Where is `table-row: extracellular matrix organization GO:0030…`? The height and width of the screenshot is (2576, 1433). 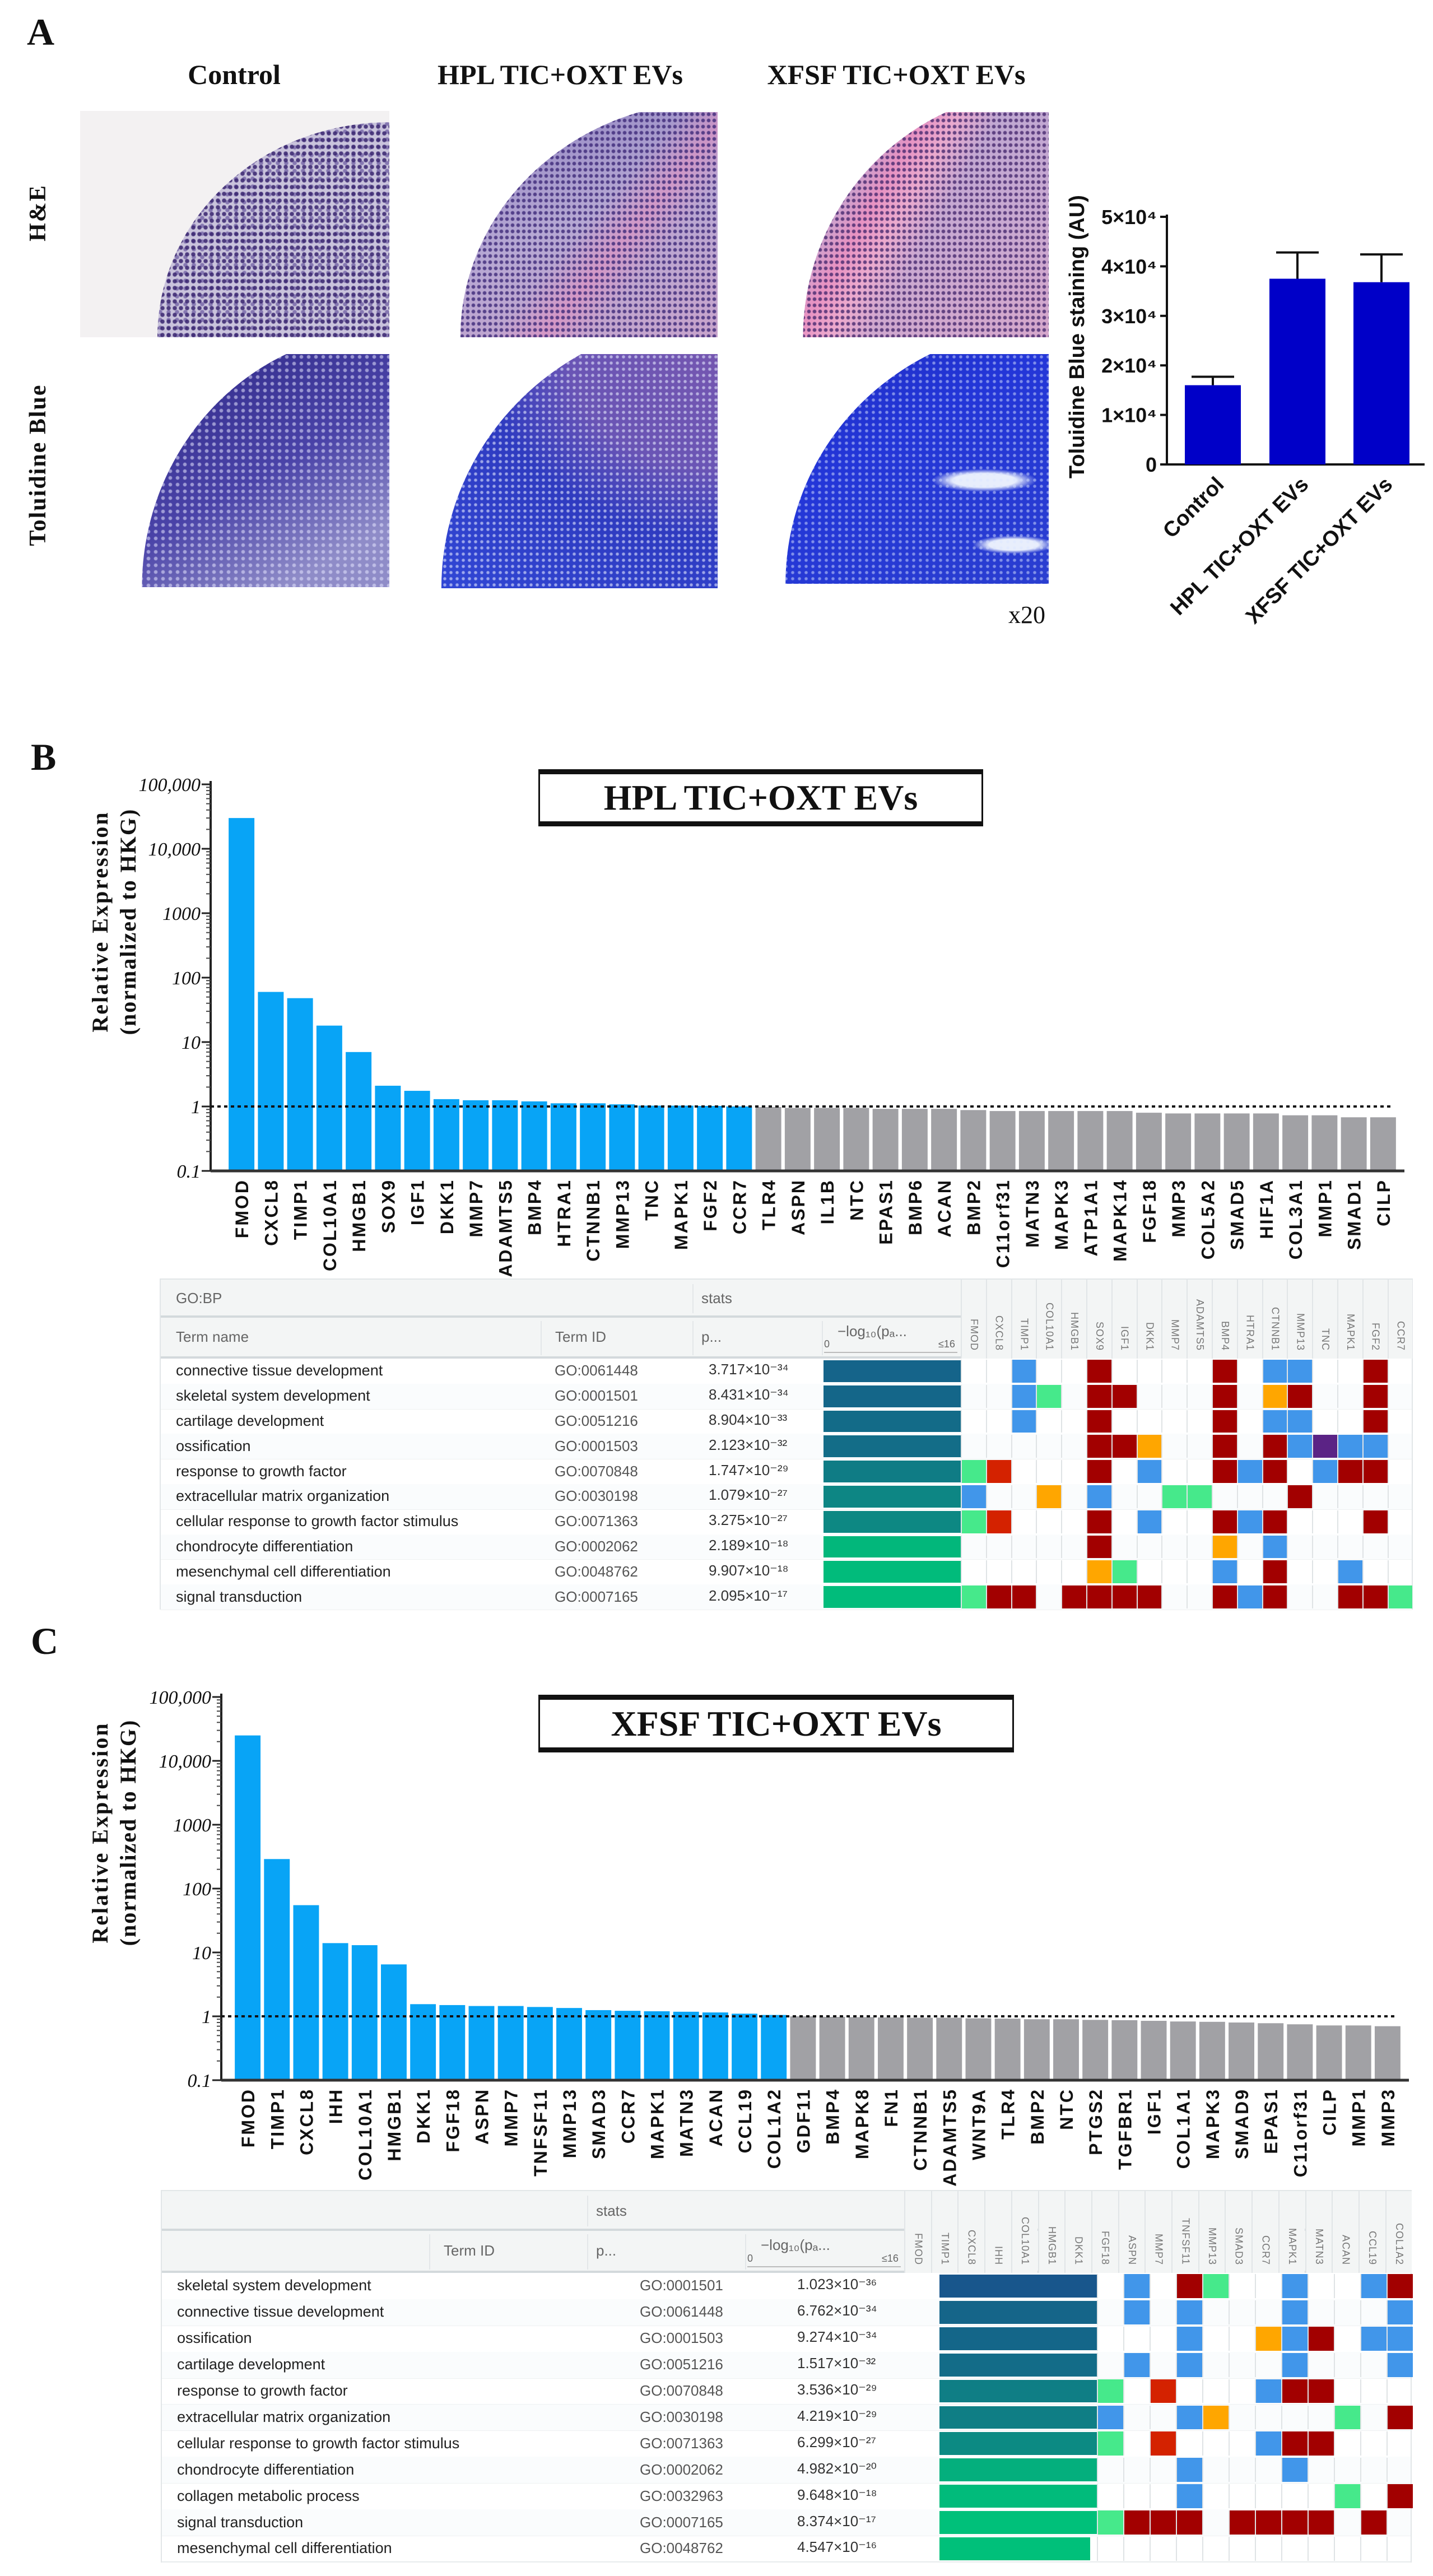 table-row: extracellular matrix organization GO:0030… is located at coordinates (786, 1497).